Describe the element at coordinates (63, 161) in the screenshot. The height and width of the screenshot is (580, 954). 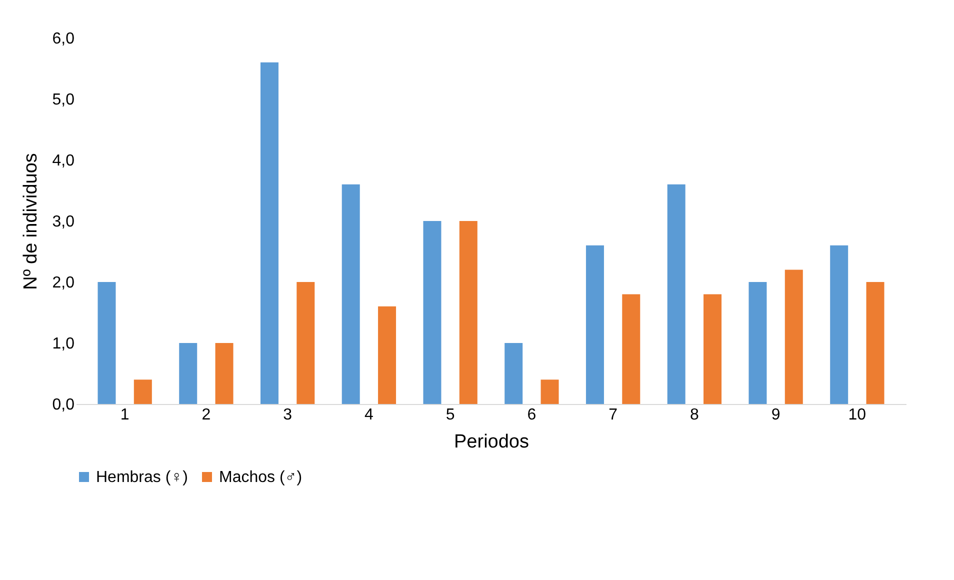
I see `y-tick-label: 4,0` at that location.